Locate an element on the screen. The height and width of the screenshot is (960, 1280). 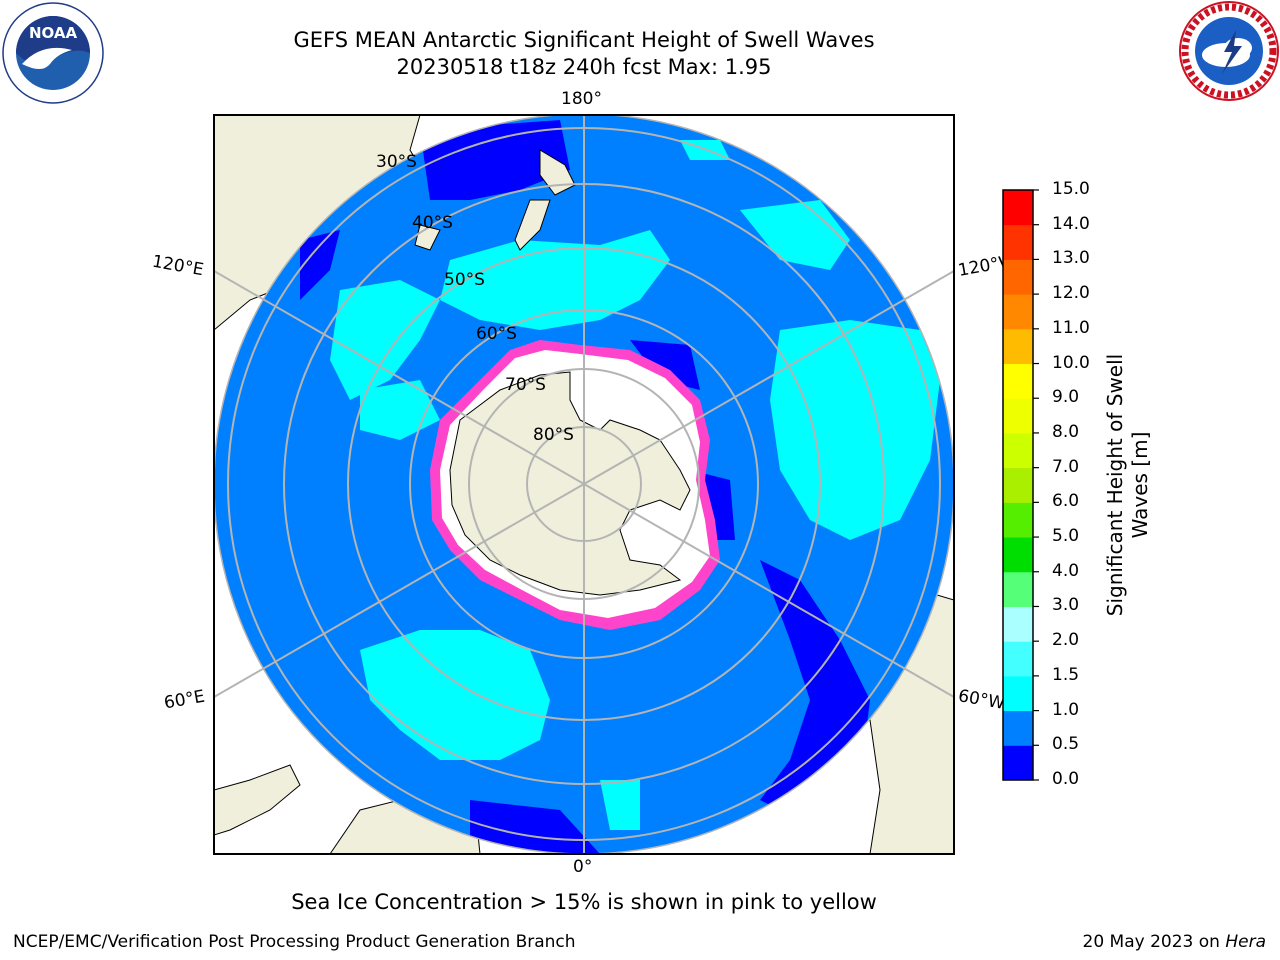
colorbar-tick-label: 0.0 is located at coordinates (1066, 779).